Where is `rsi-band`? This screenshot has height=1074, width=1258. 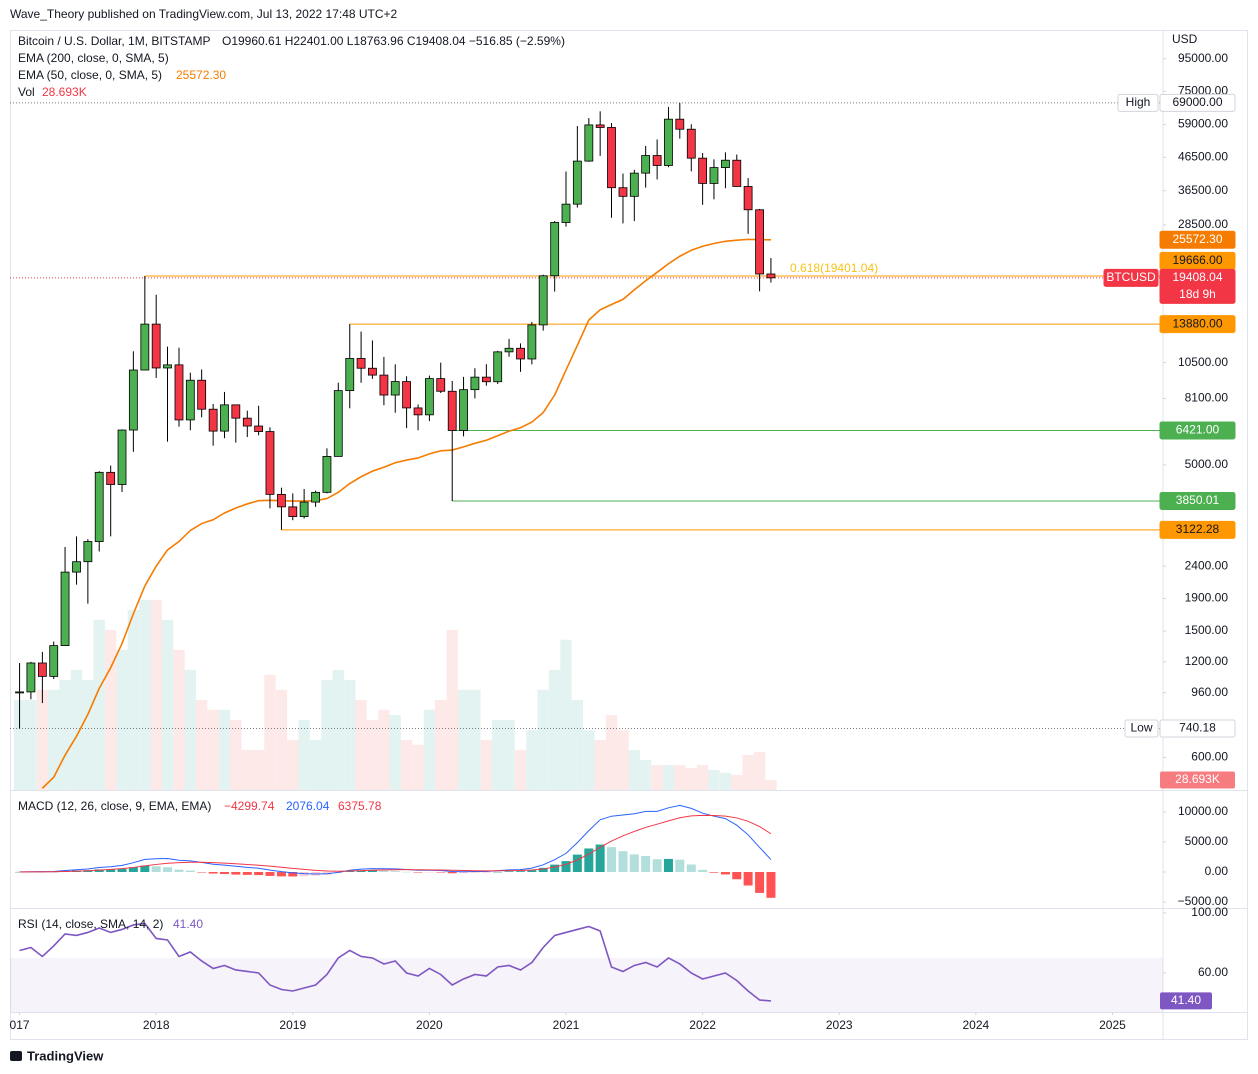
rsi-band is located at coordinates (586, 984).